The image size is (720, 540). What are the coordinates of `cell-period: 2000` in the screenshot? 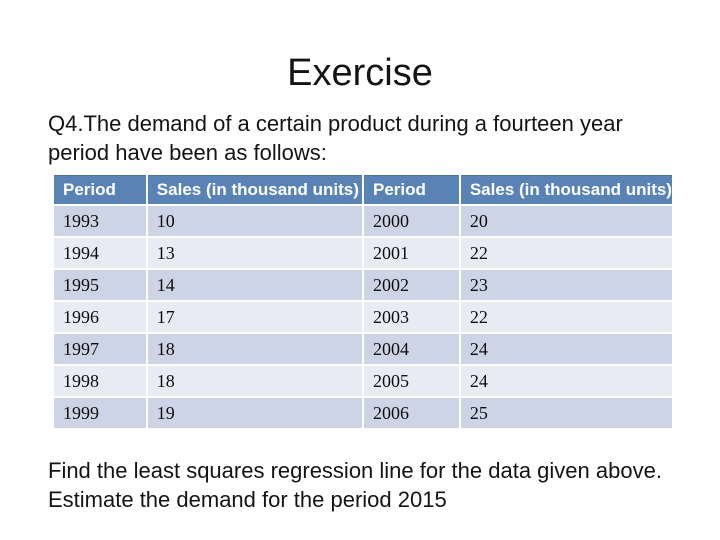 It's located at (411, 221).